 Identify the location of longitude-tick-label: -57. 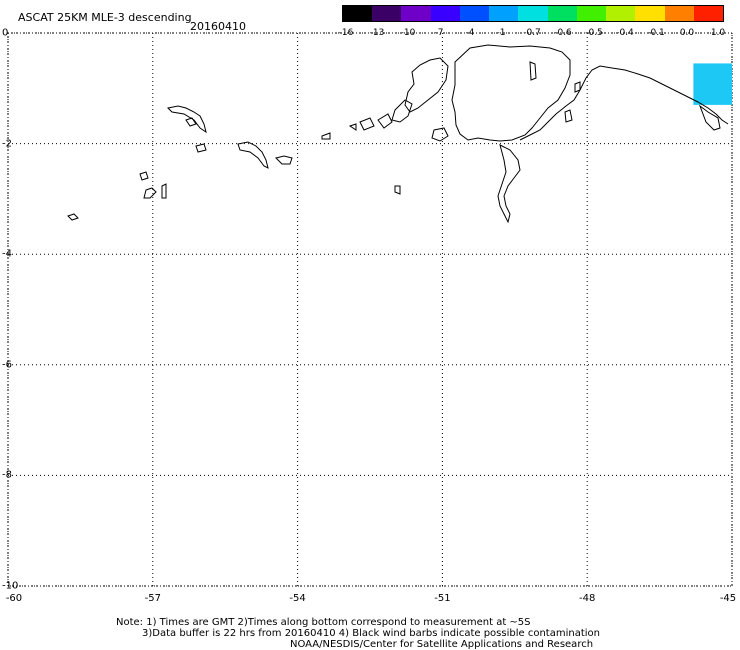
(152, 598).